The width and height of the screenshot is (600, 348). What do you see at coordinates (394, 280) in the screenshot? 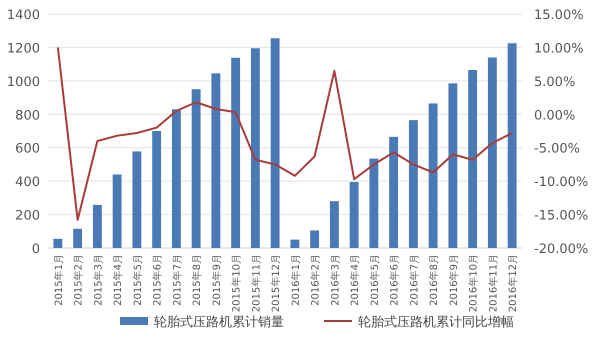
I see `x-tick-label: 2016年6月` at bounding box center [394, 280].